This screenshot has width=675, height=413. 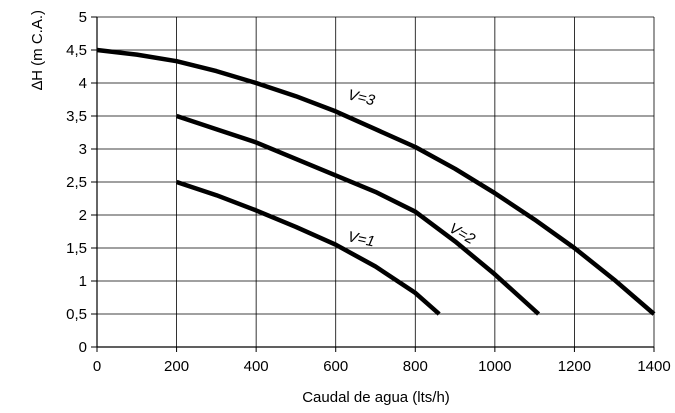 What do you see at coordinates (494, 366) in the screenshot?
I see `x-tick-label-5: 1000` at bounding box center [494, 366].